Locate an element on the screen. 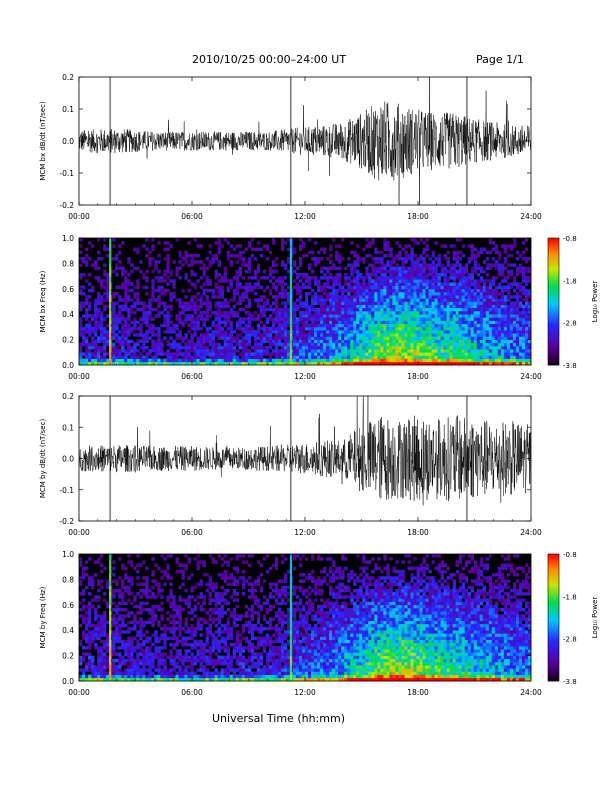 The width and height of the screenshot is (612, 792). x-tick-label: 24:00 is located at coordinates (531, 216).